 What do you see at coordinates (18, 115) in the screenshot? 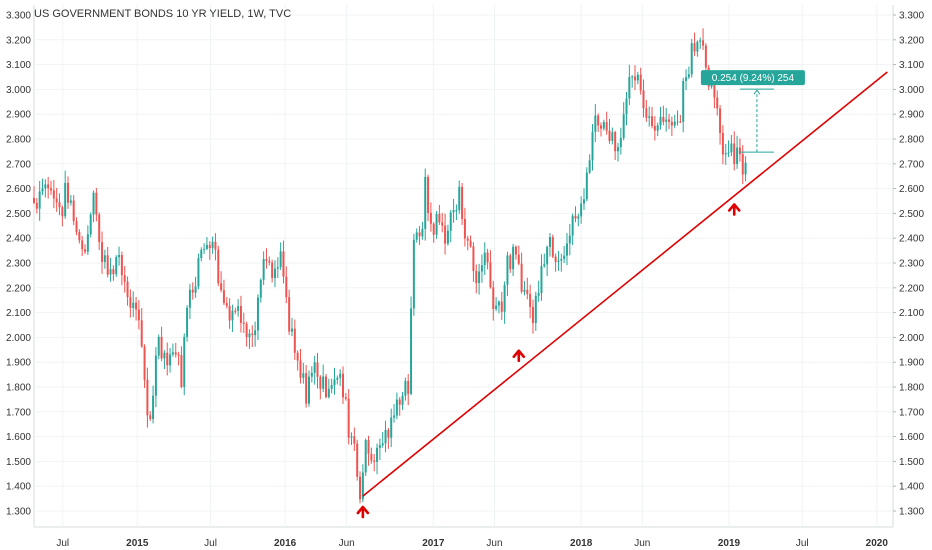
I see `y-tick-label-left: 2.900` at bounding box center [18, 115].